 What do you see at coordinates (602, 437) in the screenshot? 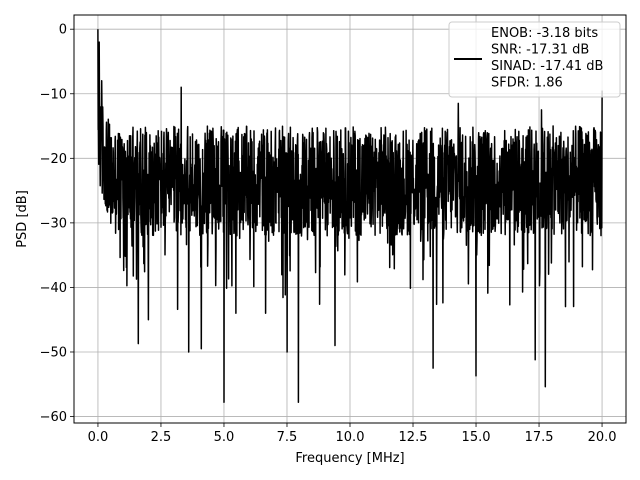
I see `x-tick-label: 20.0` at bounding box center [602, 437].